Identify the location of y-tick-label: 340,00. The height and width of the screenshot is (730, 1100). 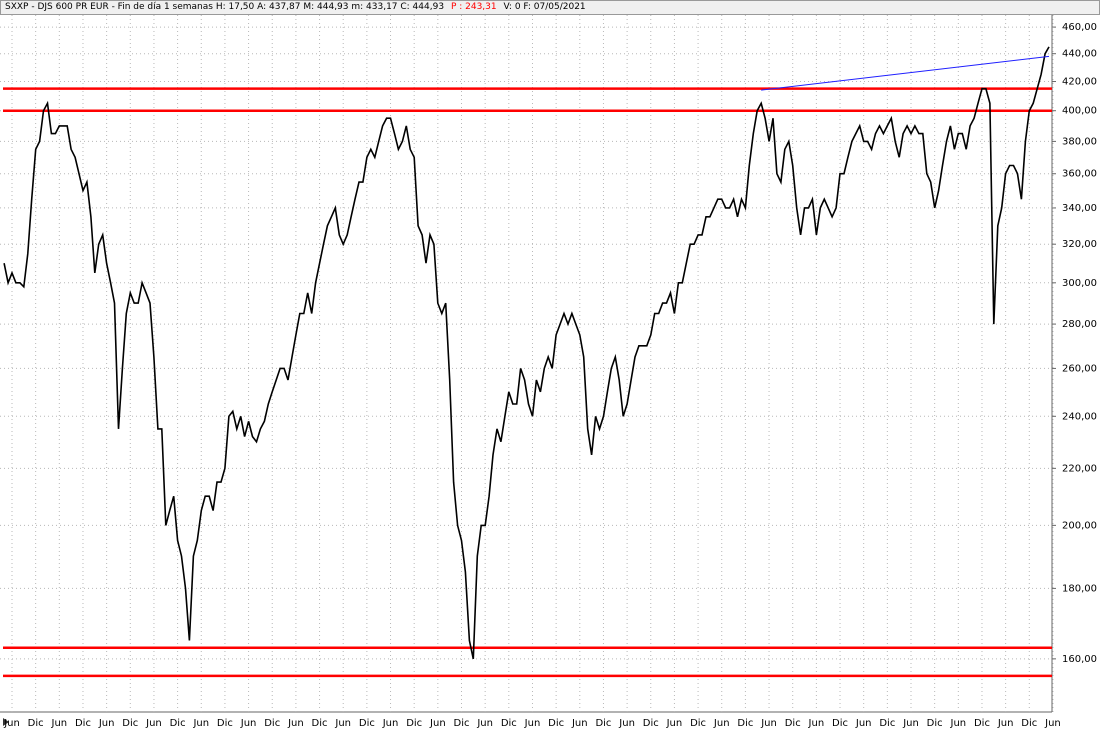
(1079, 208).